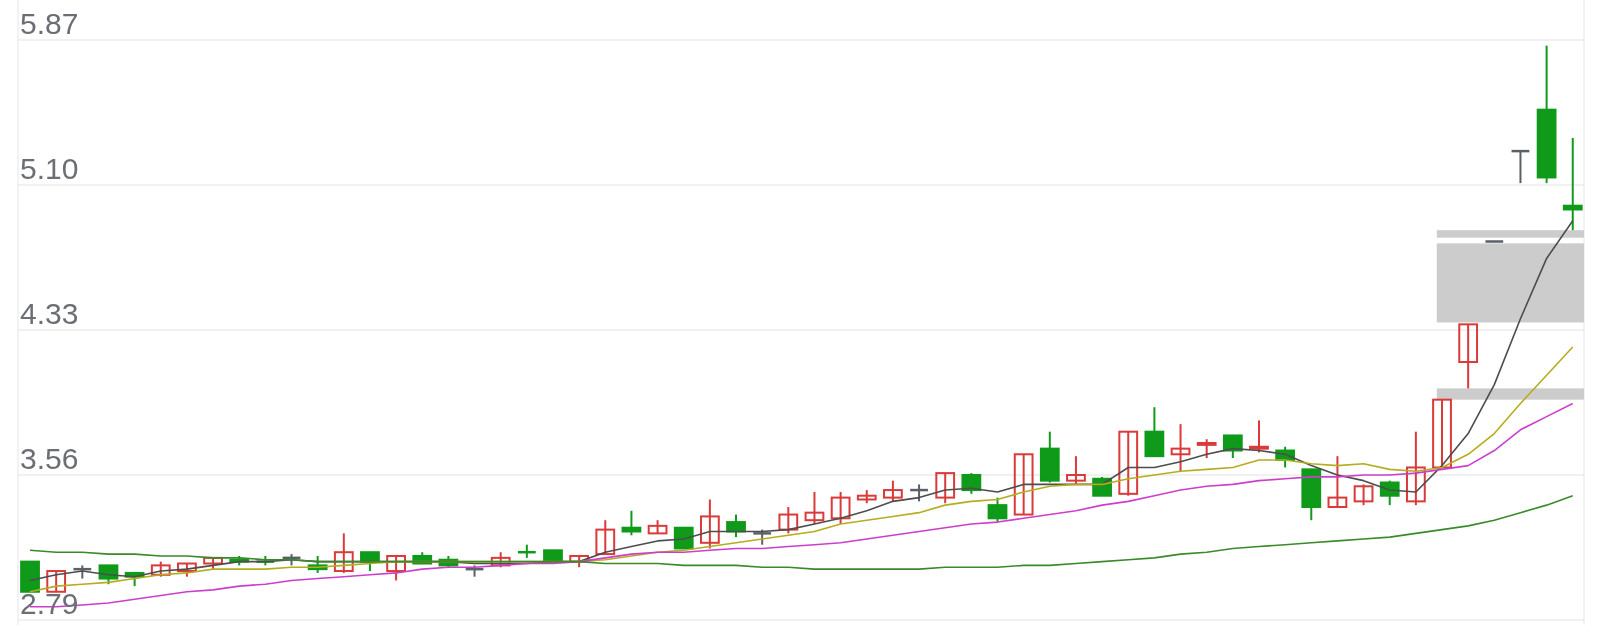  Describe the element at coordinates (49, 23) in the screenshot. I see `y-tick-label: 5.87` at that location.